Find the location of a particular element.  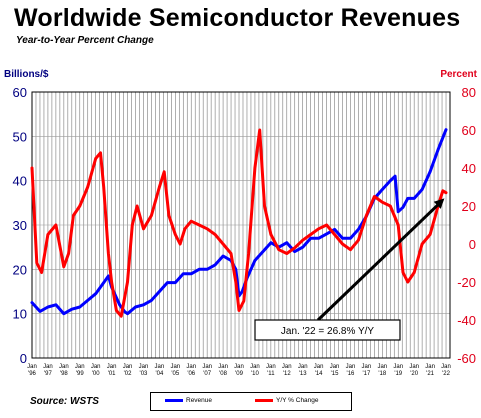

x-tick-label-year: '15 is located at coordinates (335, 374).